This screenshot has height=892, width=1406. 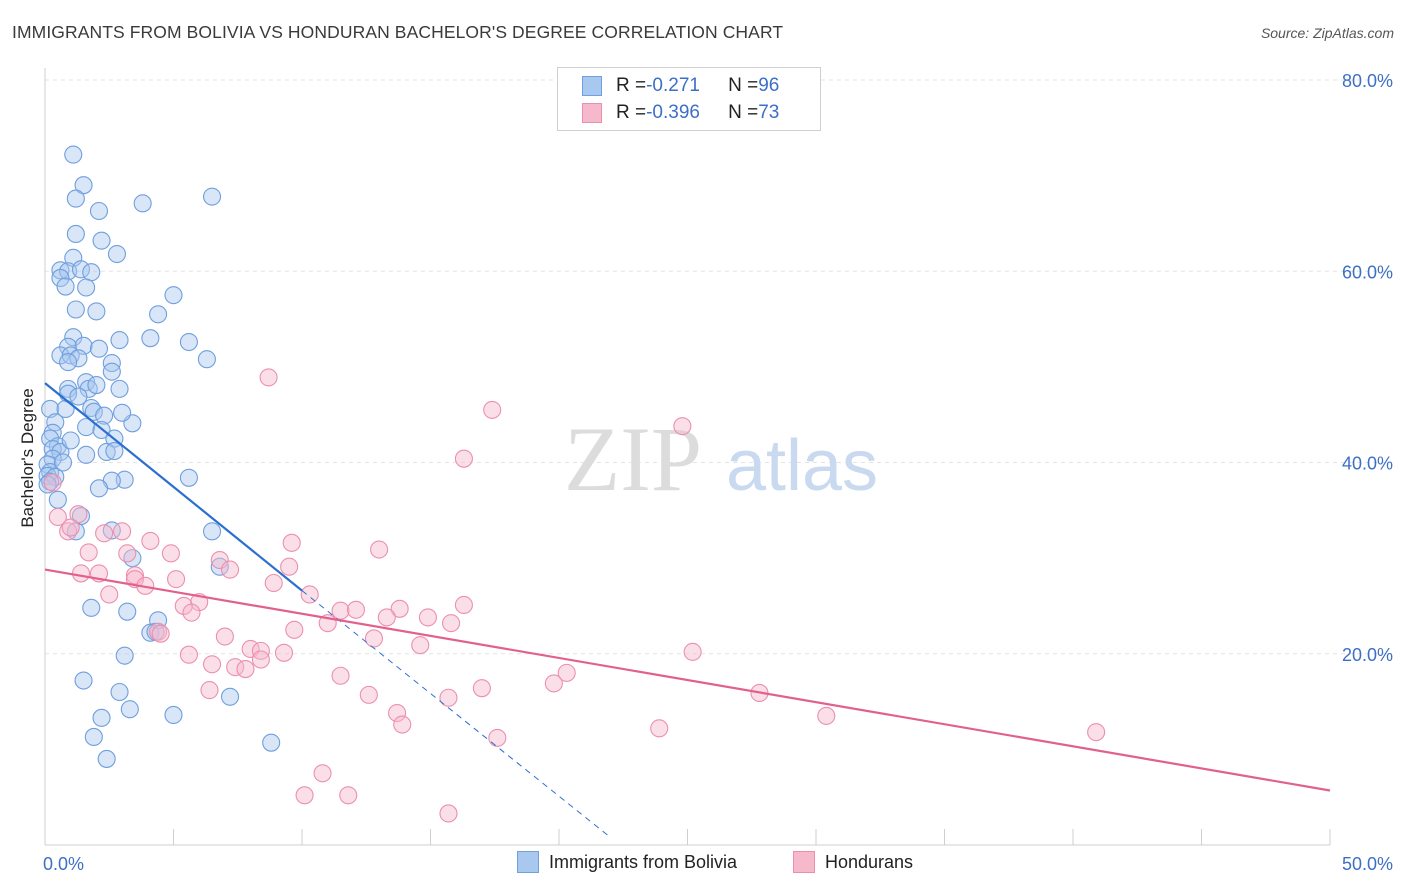 I want to click on bottom-legend-swatch-pink, so click(x=804, y=862).